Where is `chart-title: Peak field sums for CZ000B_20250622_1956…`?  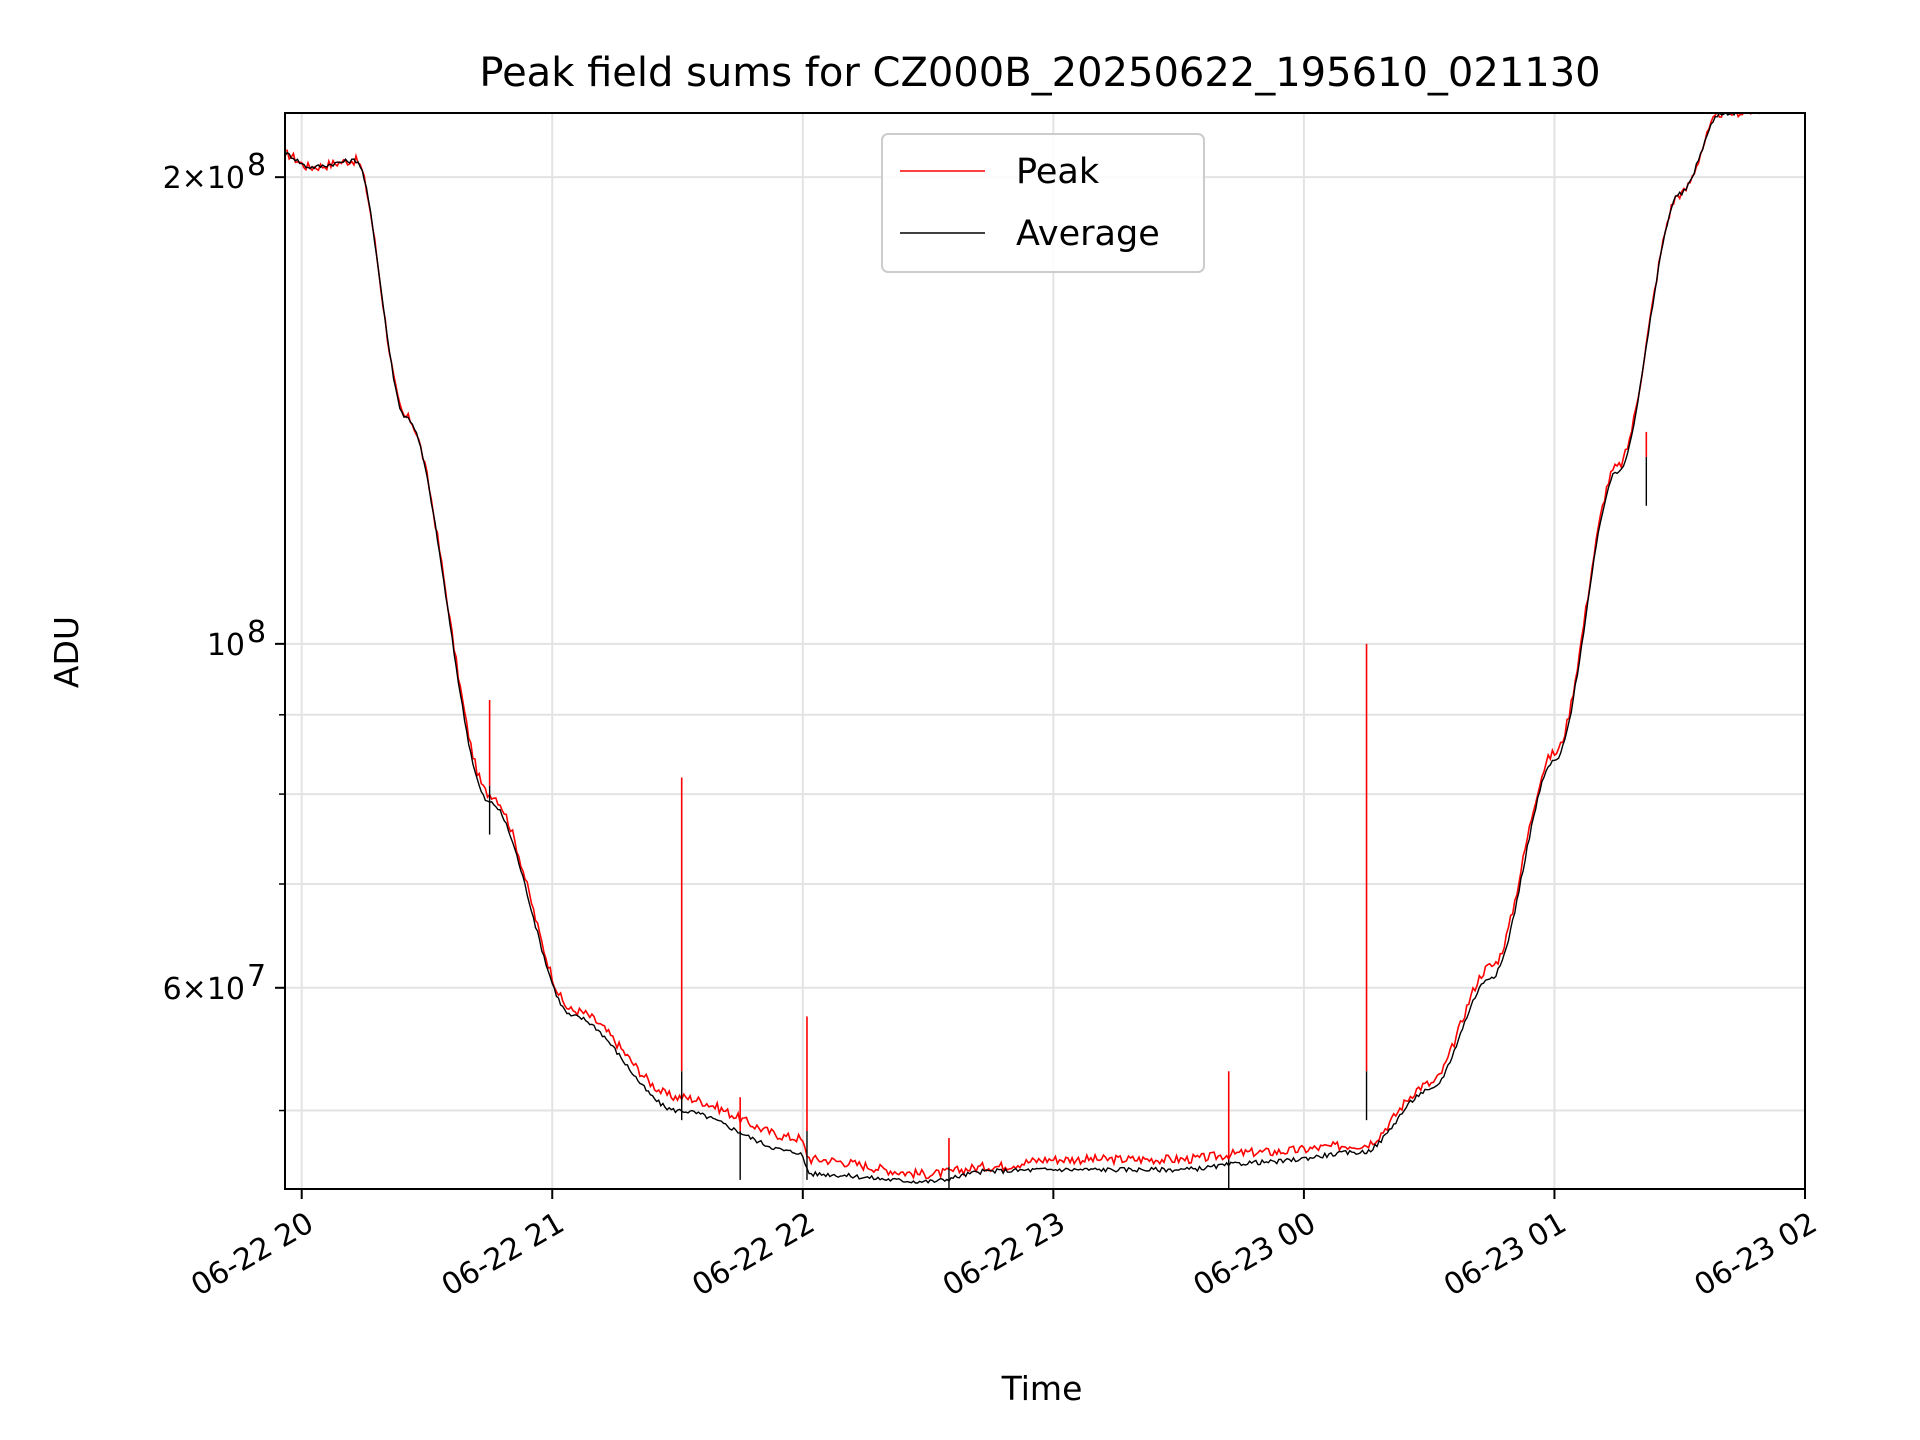 chart-title: Peak field sums for CZ000B_20250622_1956… is located at coordinates (1039, 73).